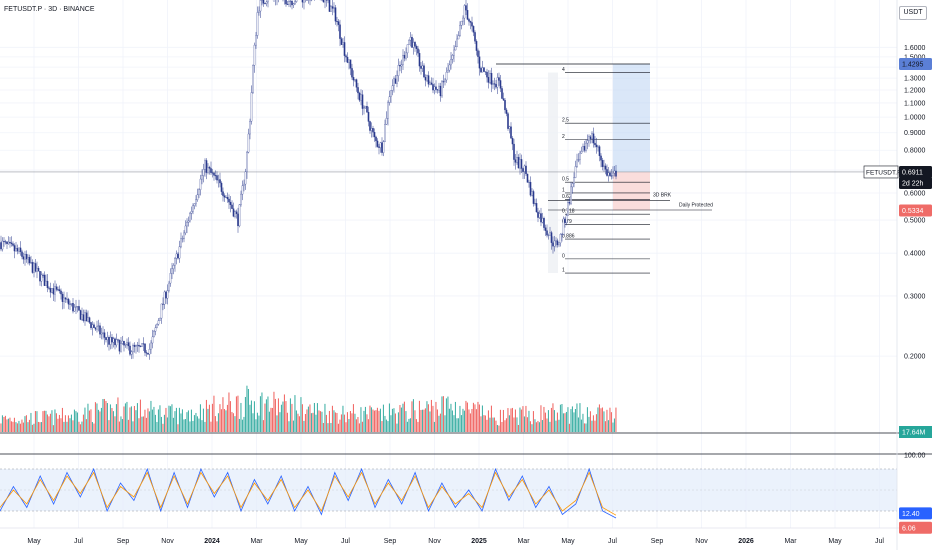  Describe the element at coordinates (915, 57) in the screenshot. I see `y-tick-label: 1.5000` at that location.